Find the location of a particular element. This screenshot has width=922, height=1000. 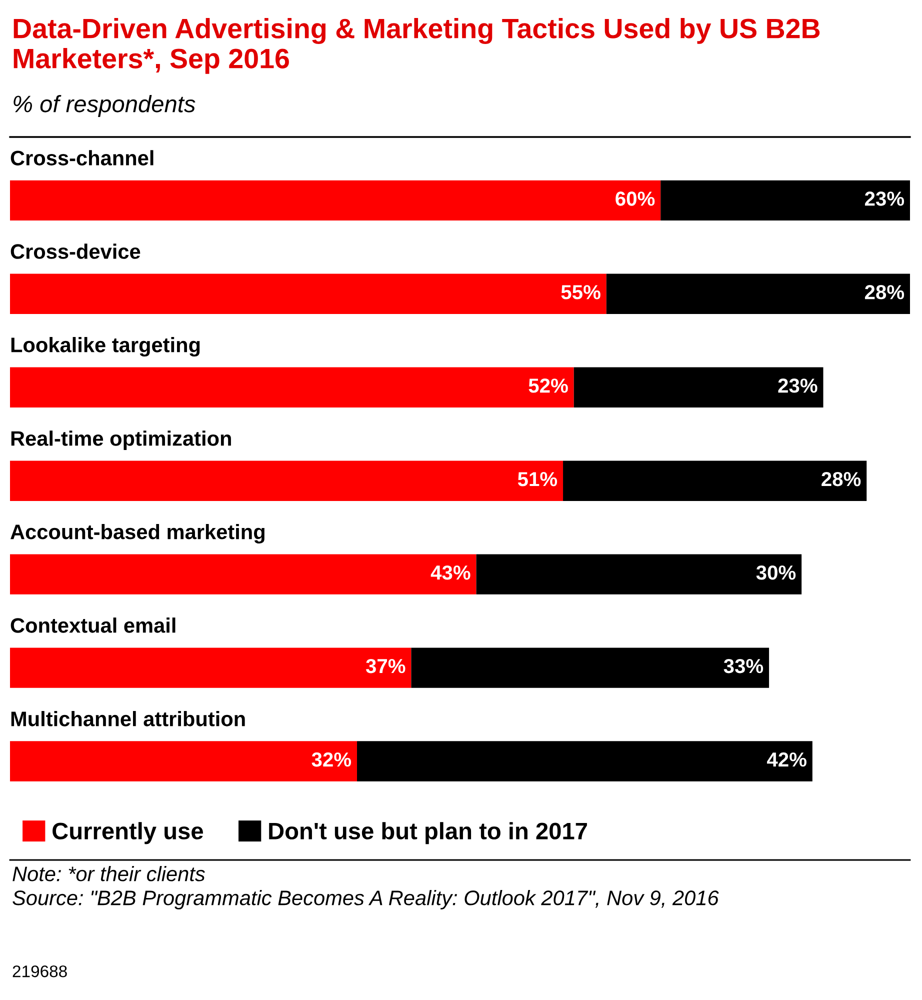

y-tick-label: Cross-channel is located at coordinates (82, 158).